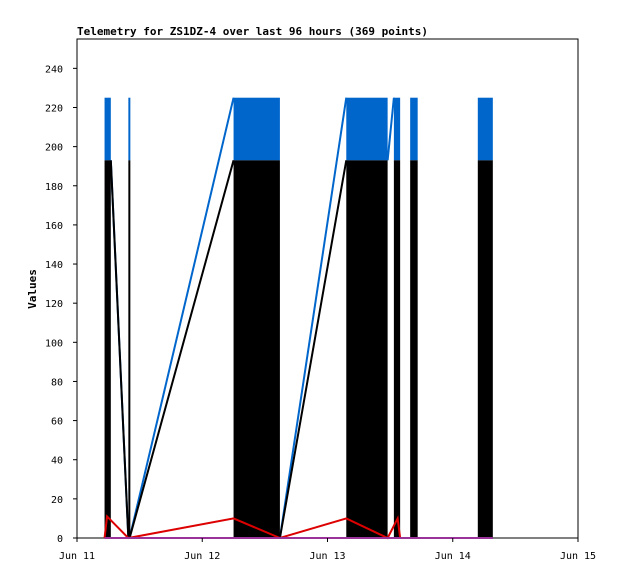 The height and width of the screenshot is (579, 618). Describe the element at coordinates (54, 108) in the screenshot. I see `y-tick-label: 220` at that location.